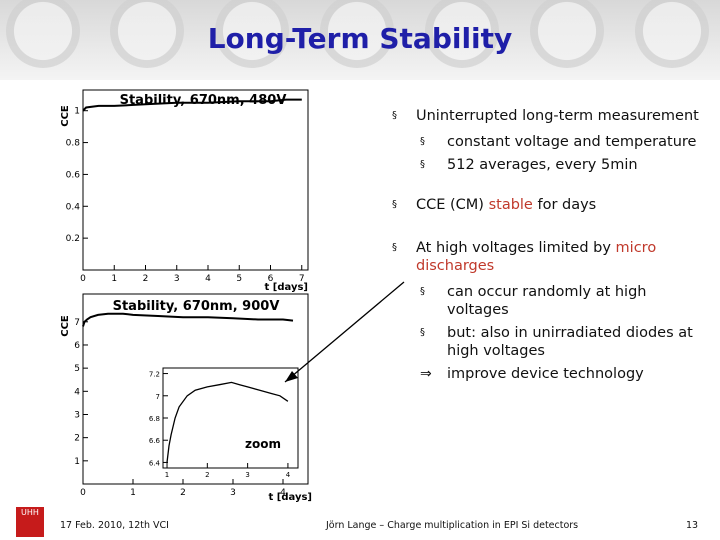 The width and height of the screenshot is (720, 540). I want to click on chart2-y-tick-label: 5, so click(77, 369).